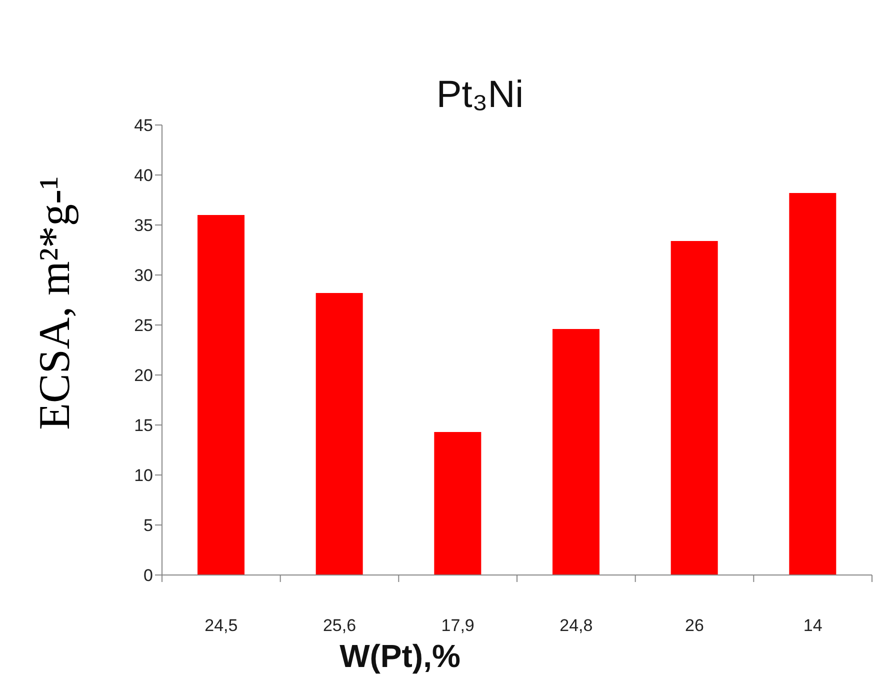  Describe the element at coordinates (143, 426) in the screenshot. I see `y-tick-label: 15` at that location.